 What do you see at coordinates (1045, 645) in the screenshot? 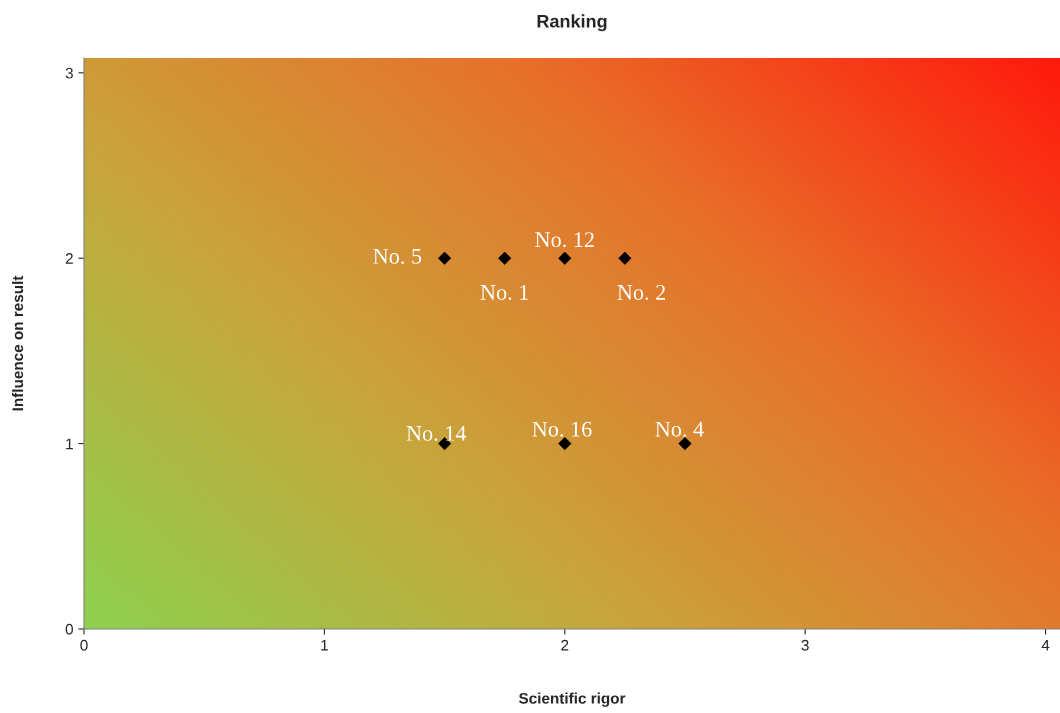
I see `x-tick-label: 4` at bounding box center [1045, 645].